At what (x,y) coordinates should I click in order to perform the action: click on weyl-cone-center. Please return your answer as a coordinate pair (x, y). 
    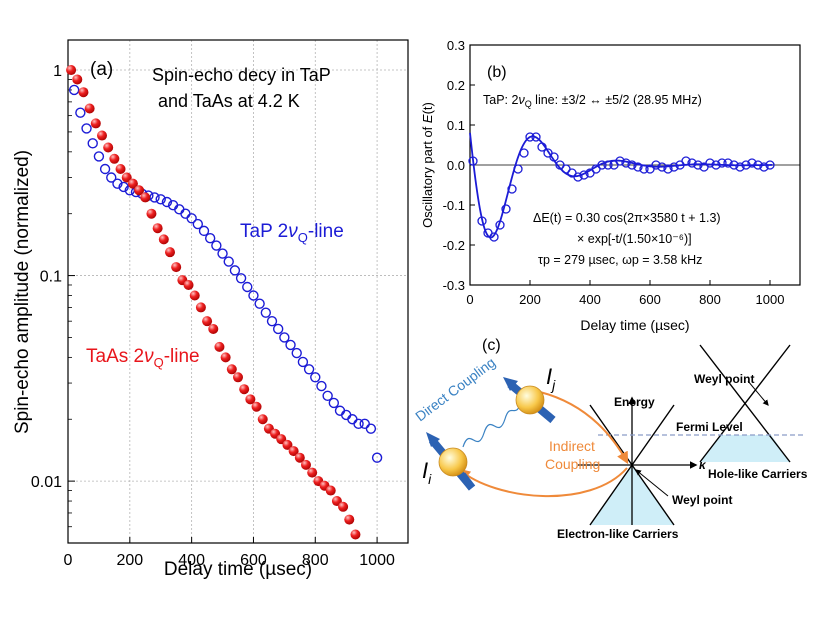
    Looking at the image, I should click on (638, 461).